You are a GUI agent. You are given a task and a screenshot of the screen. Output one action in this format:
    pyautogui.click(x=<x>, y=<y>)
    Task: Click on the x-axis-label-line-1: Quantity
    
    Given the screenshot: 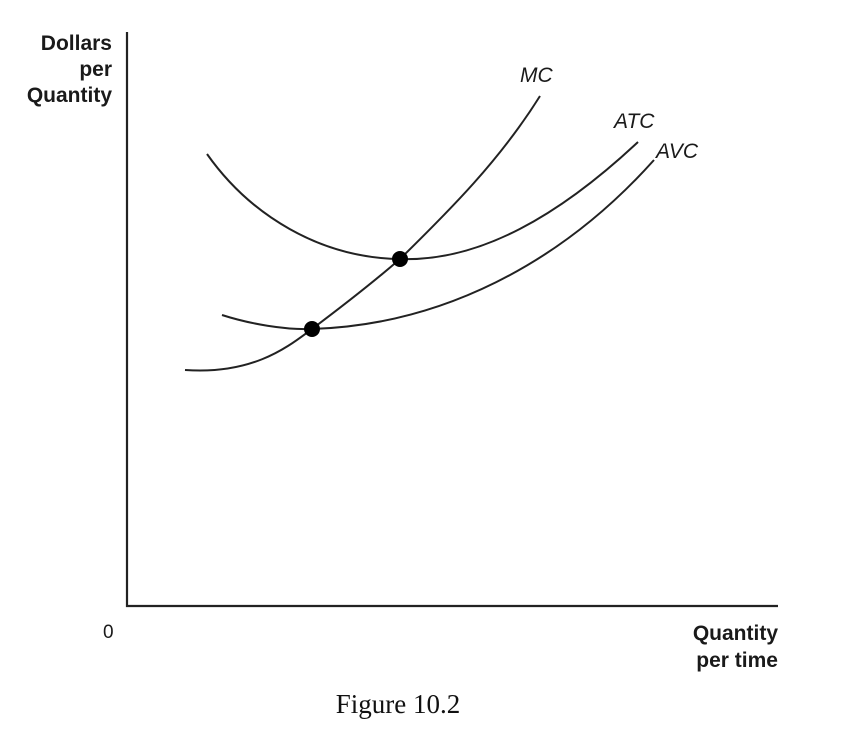 What is the action you would take?
    pyautogui.click(x=735, y=633)
    